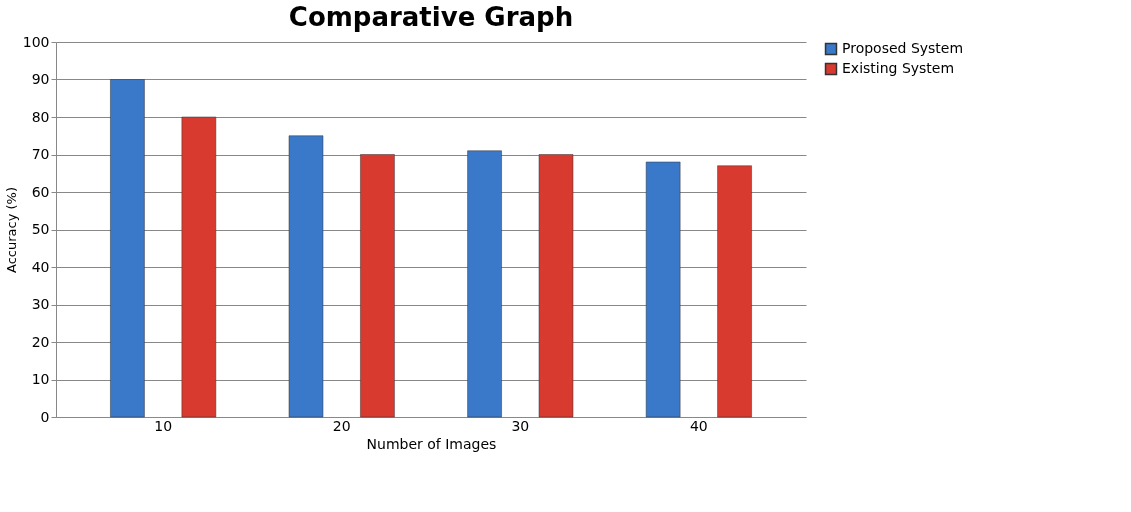 This screenshot has height=512, width=1131. Describe the element at coordinates (40, 116) in the screenshot. I see `y-tick-label: 80` at that location.